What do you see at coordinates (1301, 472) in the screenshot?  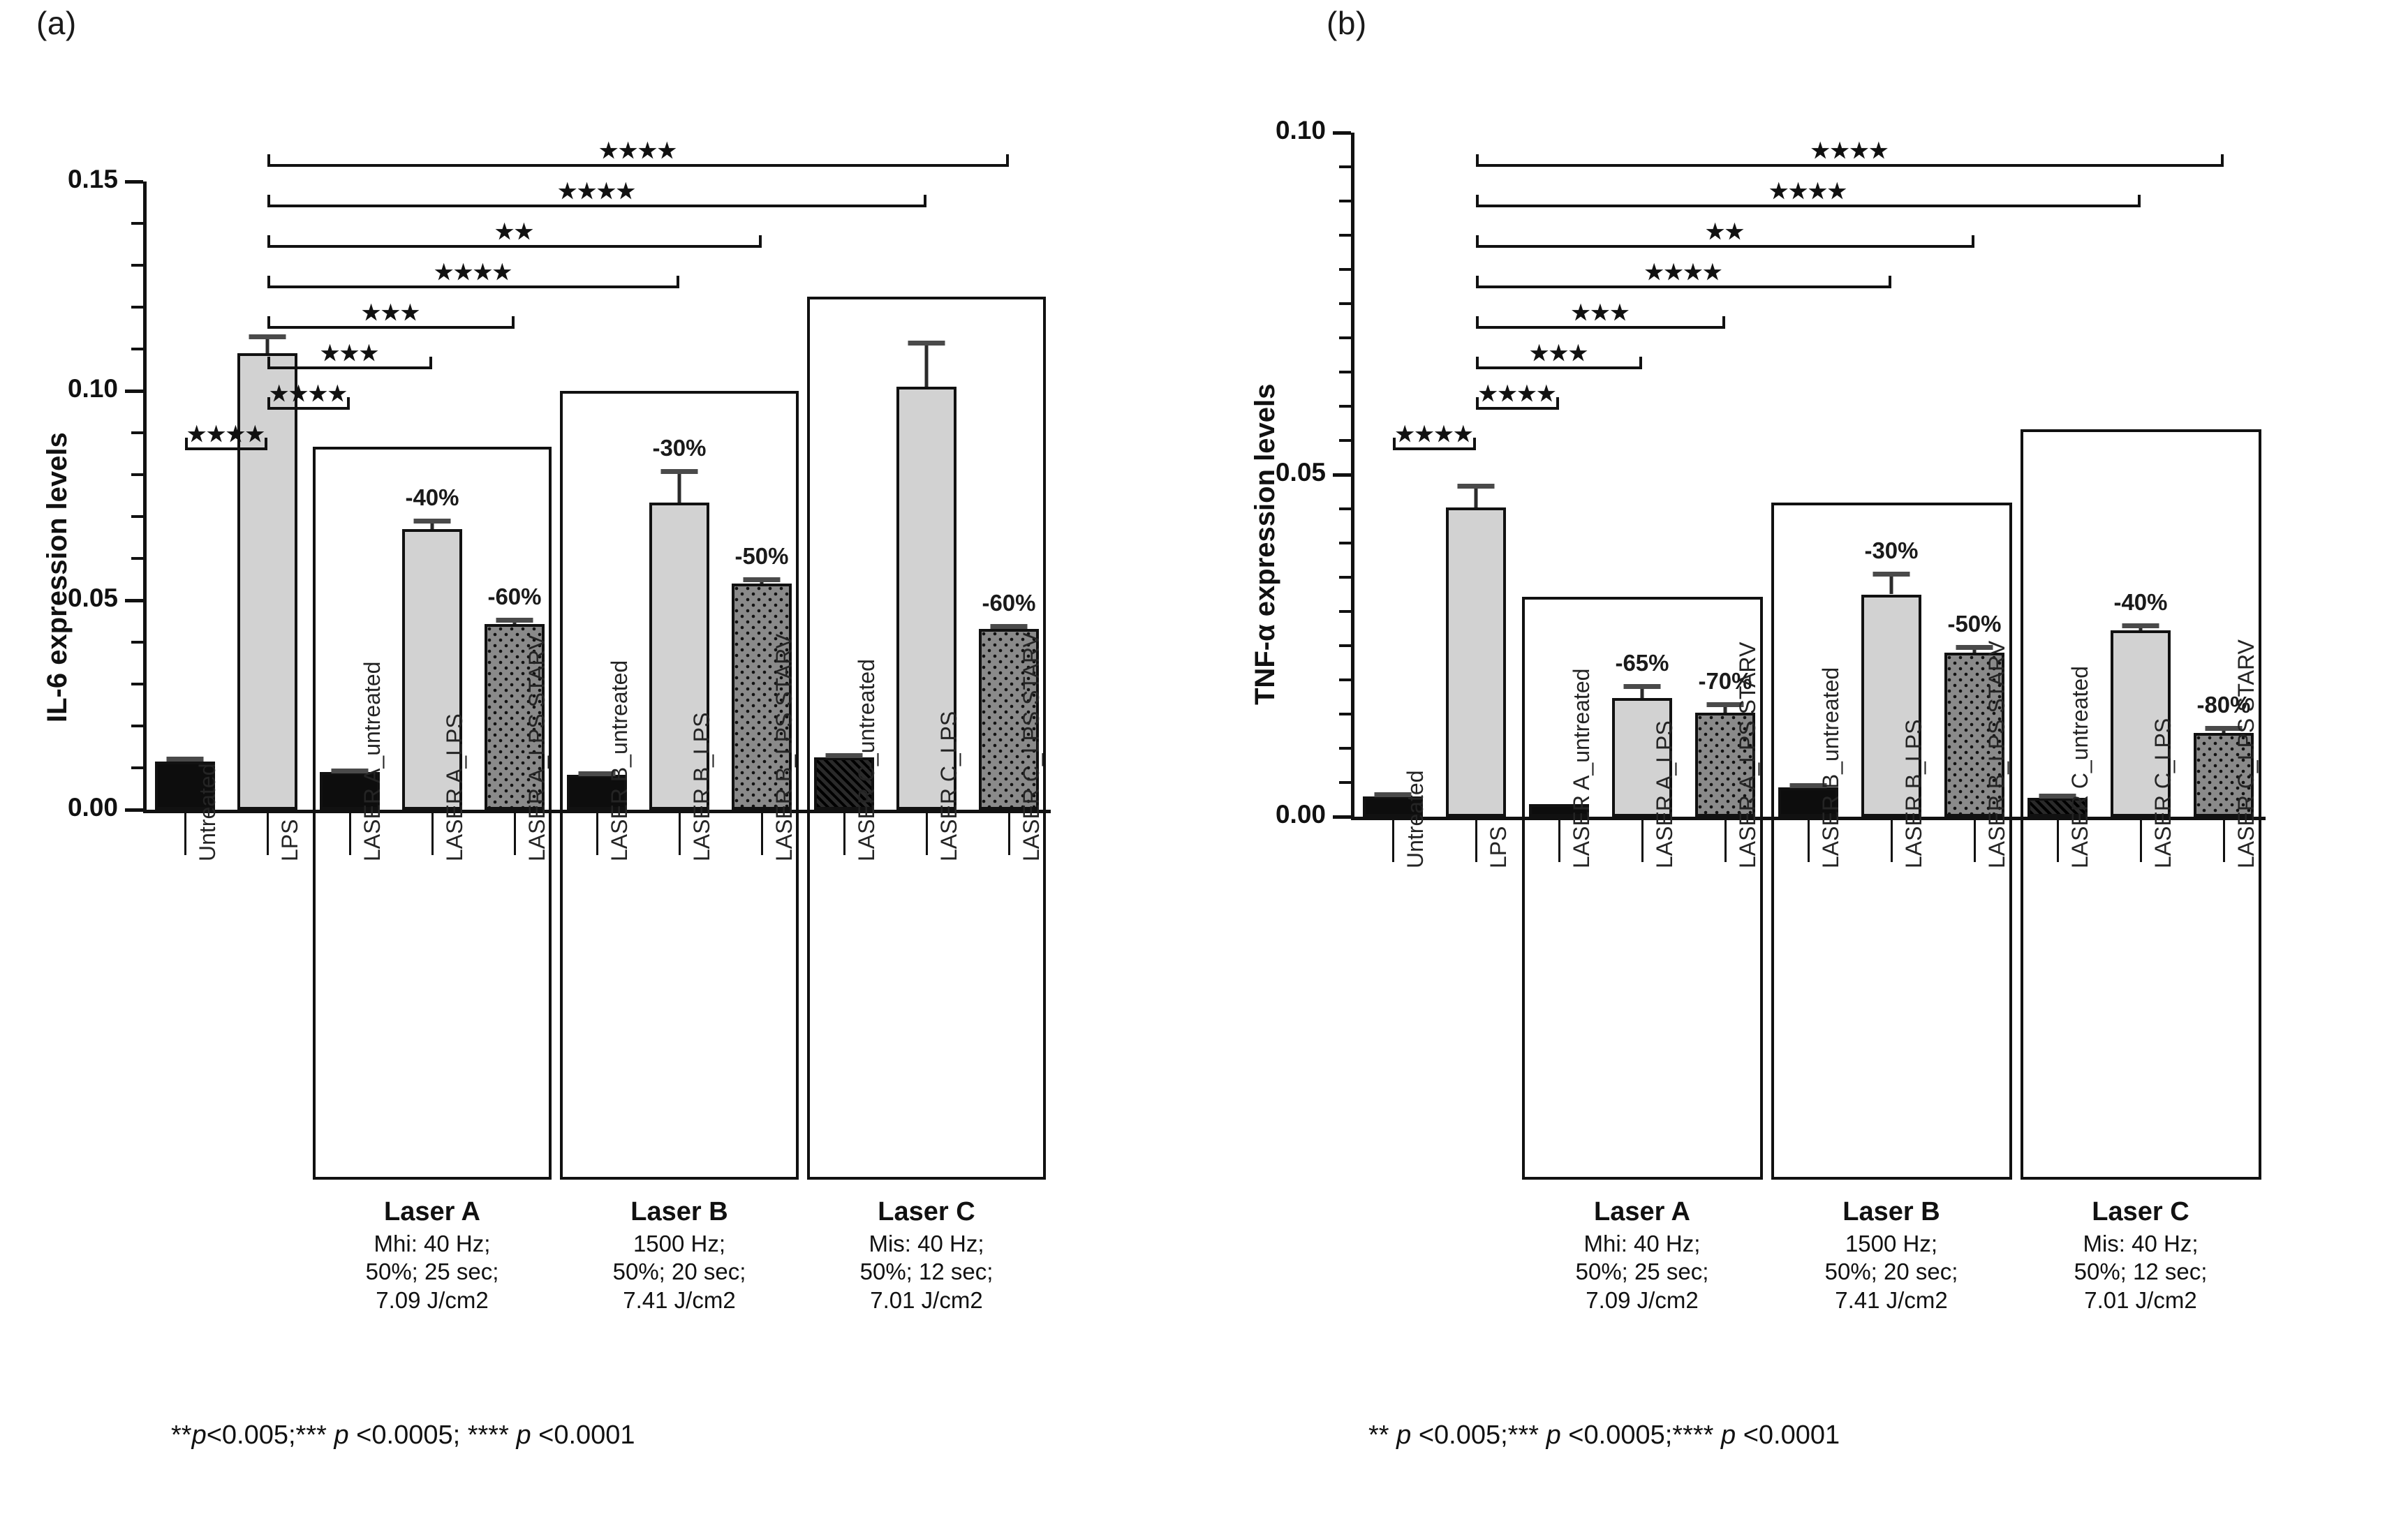 I see `y-tick-label: 0.05` at bounding box center [1301, 472].